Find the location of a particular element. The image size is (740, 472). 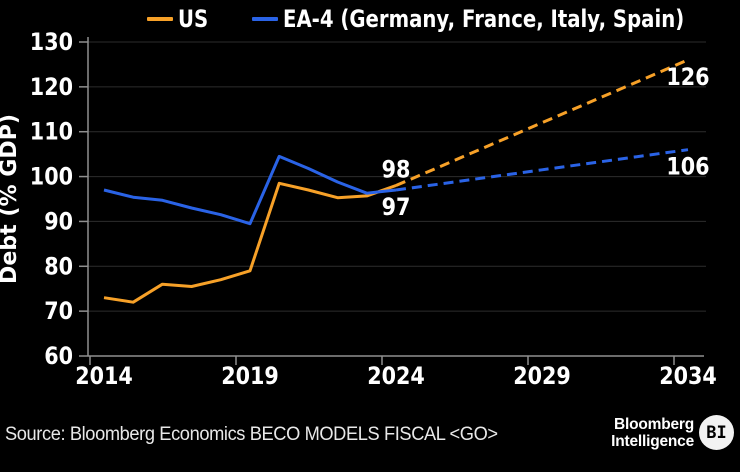

y-tick-label: 110 is located at coordinates (51, 132).